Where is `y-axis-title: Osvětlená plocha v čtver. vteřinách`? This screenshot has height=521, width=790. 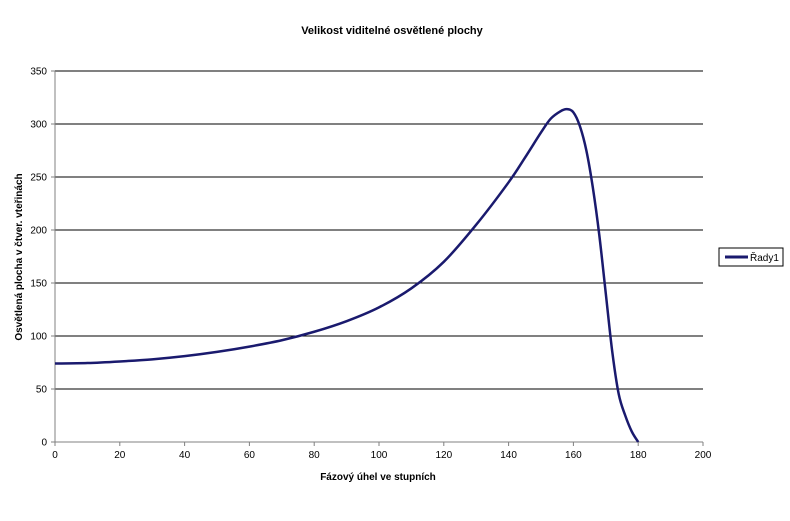 y-axis-title: Osvětlená plocha v čtver. vteřinách is located at coordinates (19, 256).